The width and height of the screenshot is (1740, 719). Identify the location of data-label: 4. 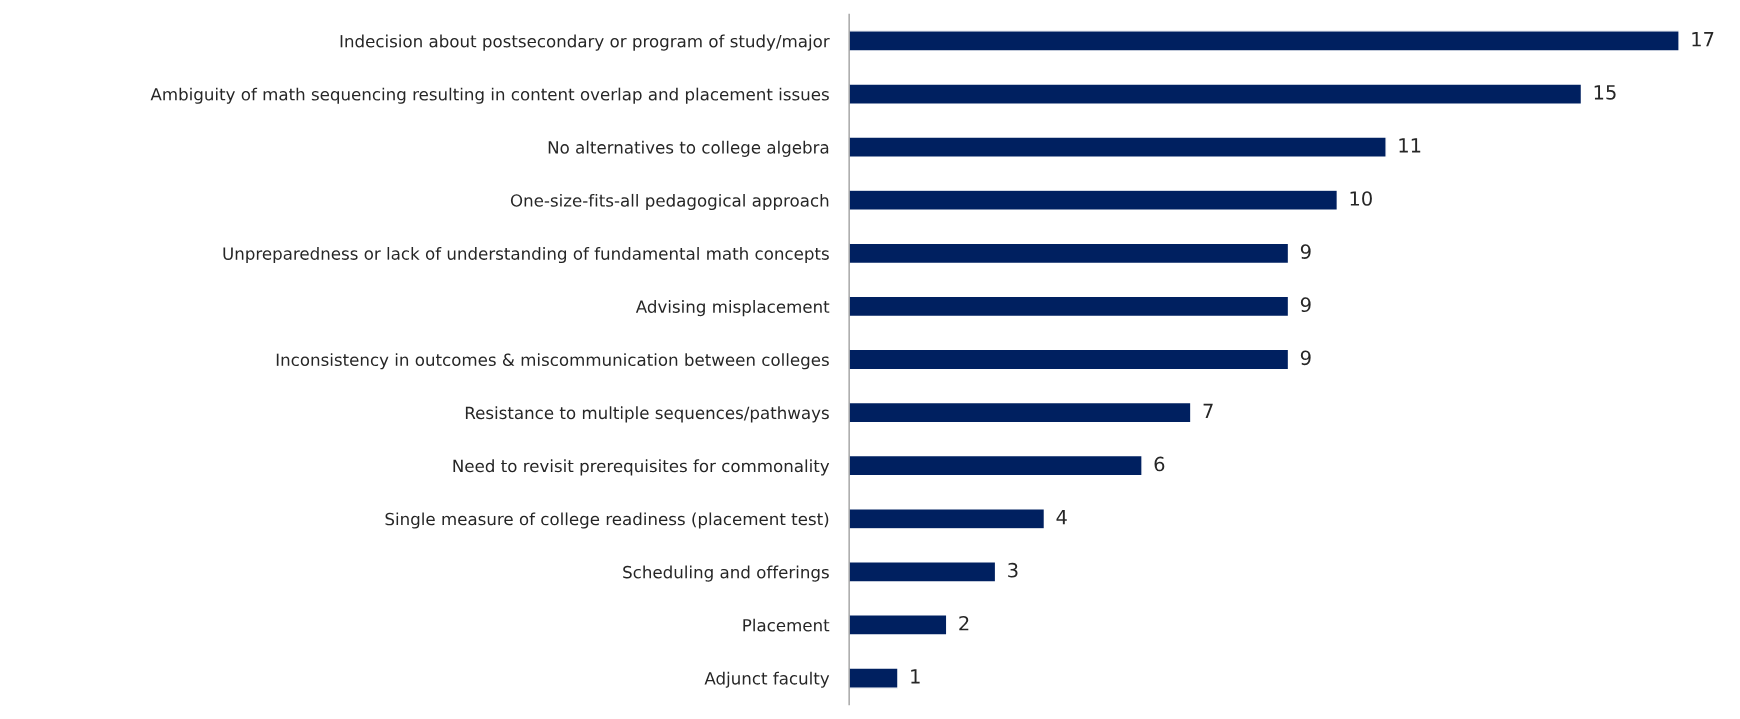
(1061, 517).